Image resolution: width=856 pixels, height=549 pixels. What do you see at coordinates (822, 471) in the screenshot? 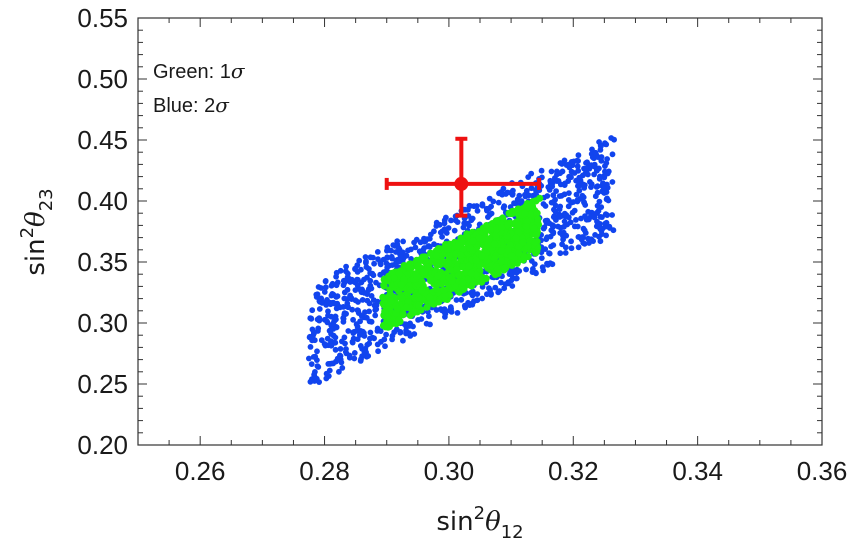
I see `x-tick-label: 0.36` at bounding box center [822, 471].